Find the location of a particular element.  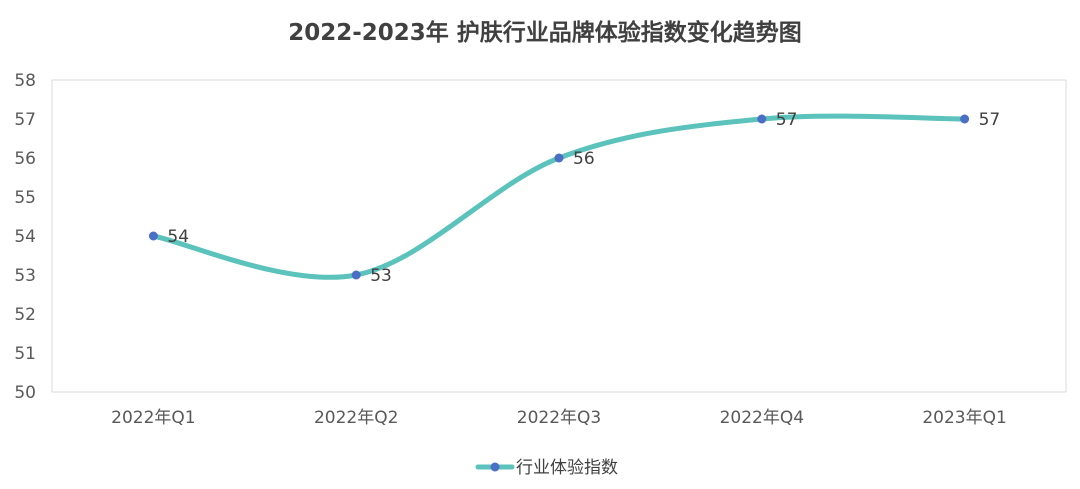

y-tick-label: 52 is located at coordinates (25, 315).